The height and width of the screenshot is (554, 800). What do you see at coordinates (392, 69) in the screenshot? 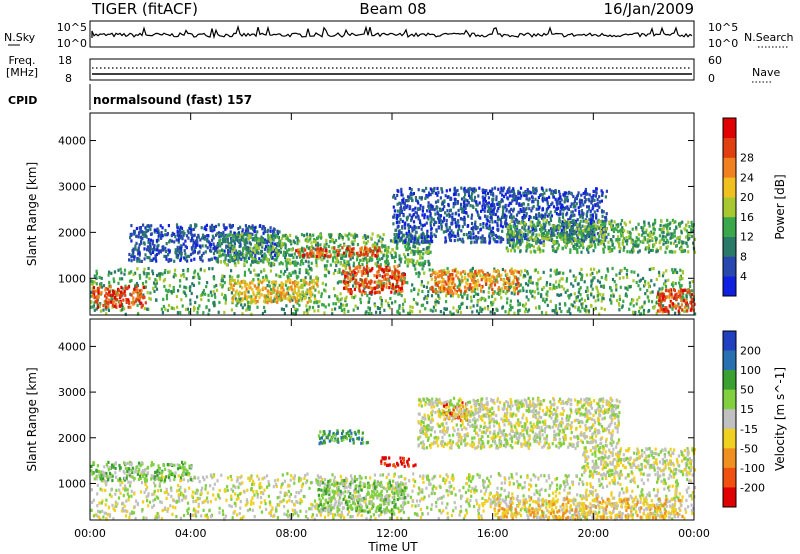
I see `freq-strip-frame` at bounding box center [392, 69].